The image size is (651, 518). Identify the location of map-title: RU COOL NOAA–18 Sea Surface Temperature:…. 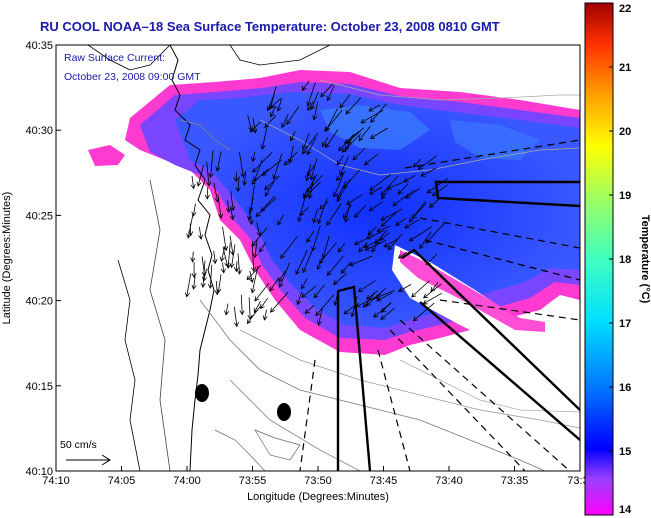
(270, 26).